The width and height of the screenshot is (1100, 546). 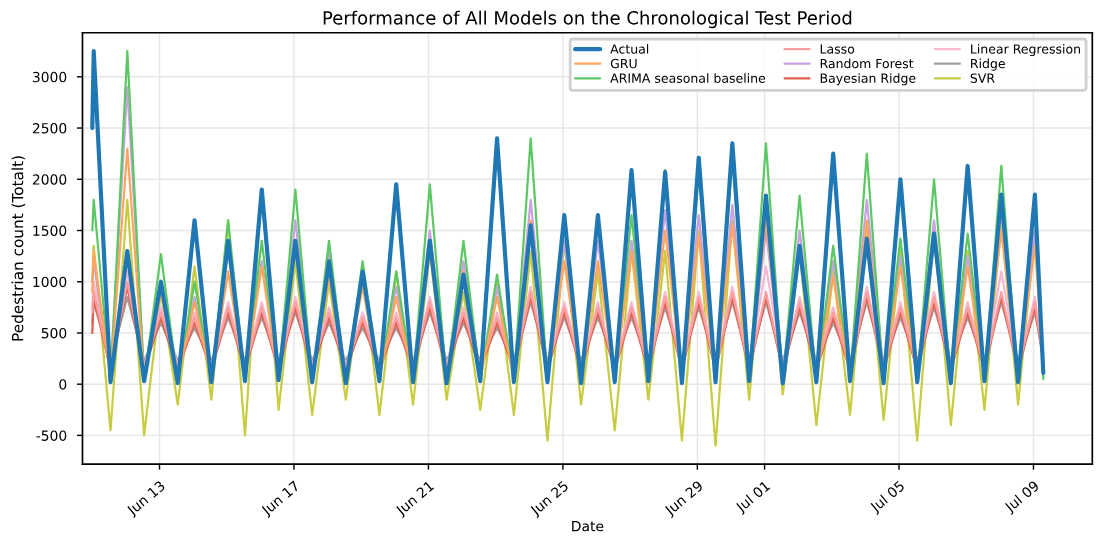 What do you see at coordinates (587, 19) in the screenshot?
I see `chart-title: Performance of All Models on the Chronological Test Period` at bounding box center [587, 19].